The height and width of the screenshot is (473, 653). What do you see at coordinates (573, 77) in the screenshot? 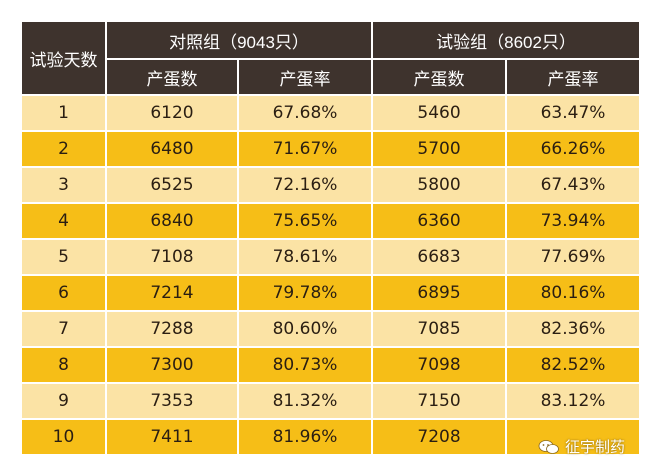
I see `header-test-rate: 产蛋率` at bounding box center [573, 77].